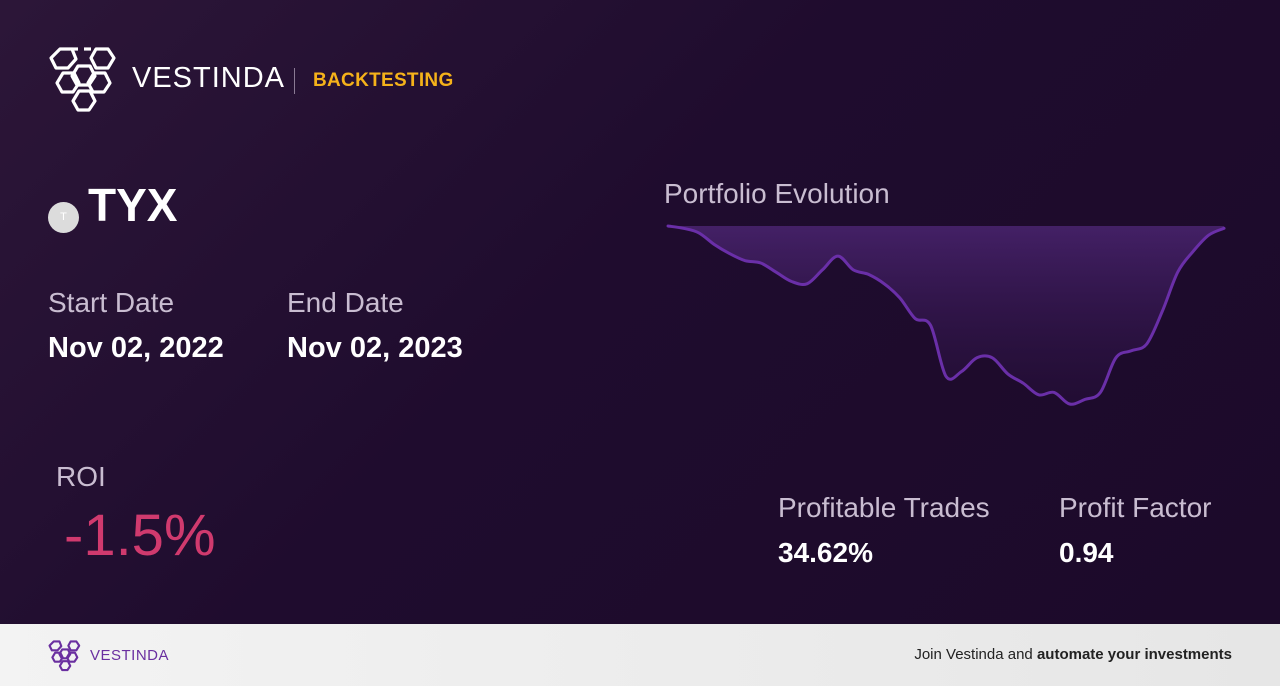 Image resolution: width=1280 pixels, height=686 pixels. I want to click on vestinda-logo-icon, so click(82, 79).